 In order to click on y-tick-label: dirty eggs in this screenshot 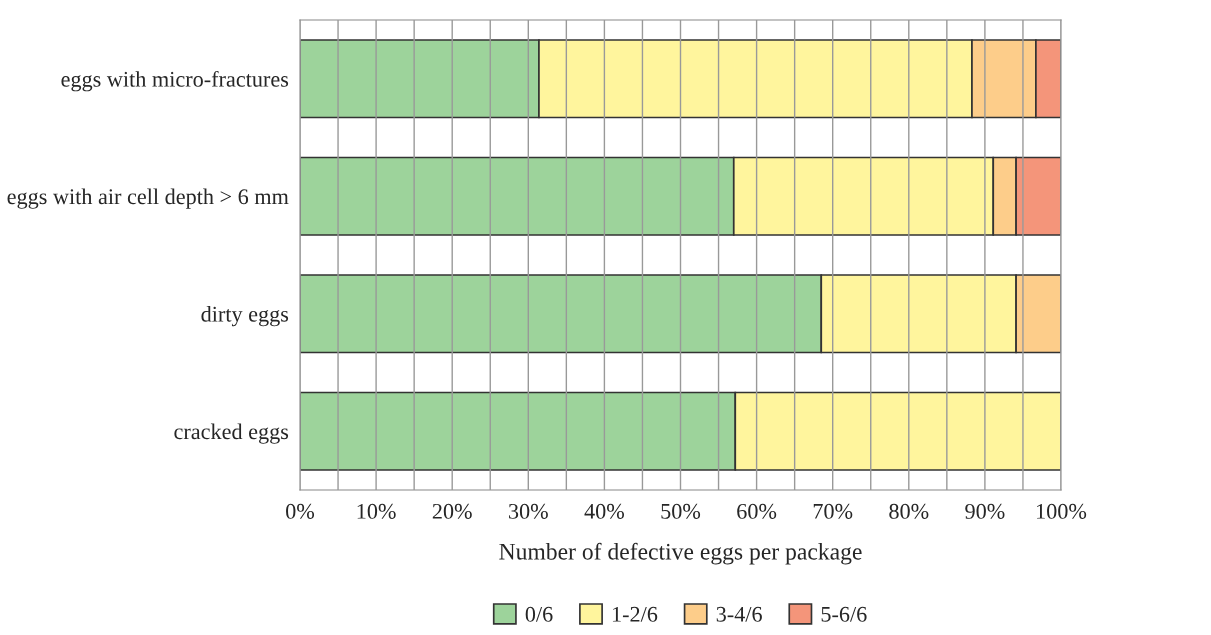, I will do `click(245, 316)`.